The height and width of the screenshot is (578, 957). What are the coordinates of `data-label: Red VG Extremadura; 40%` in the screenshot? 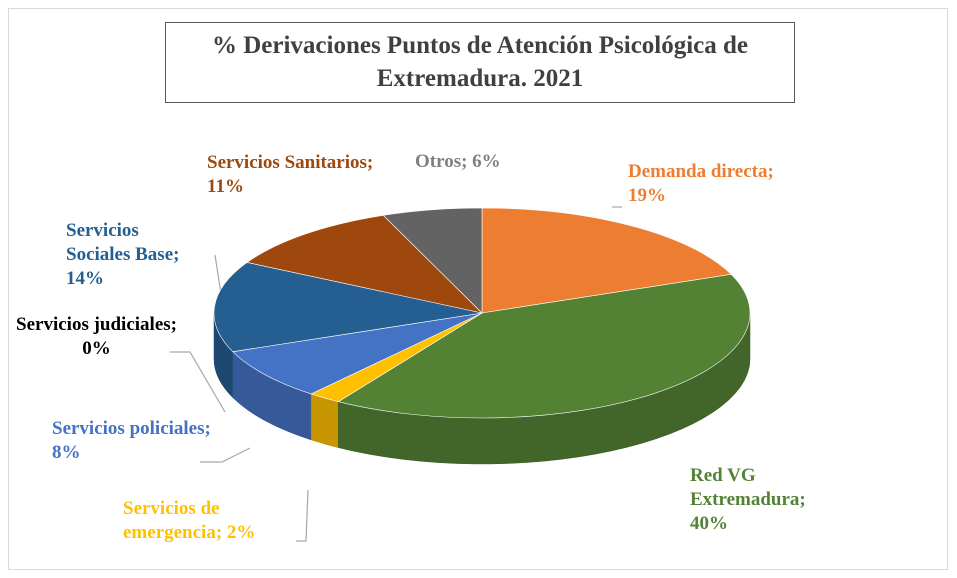 It's located at (748, 499).